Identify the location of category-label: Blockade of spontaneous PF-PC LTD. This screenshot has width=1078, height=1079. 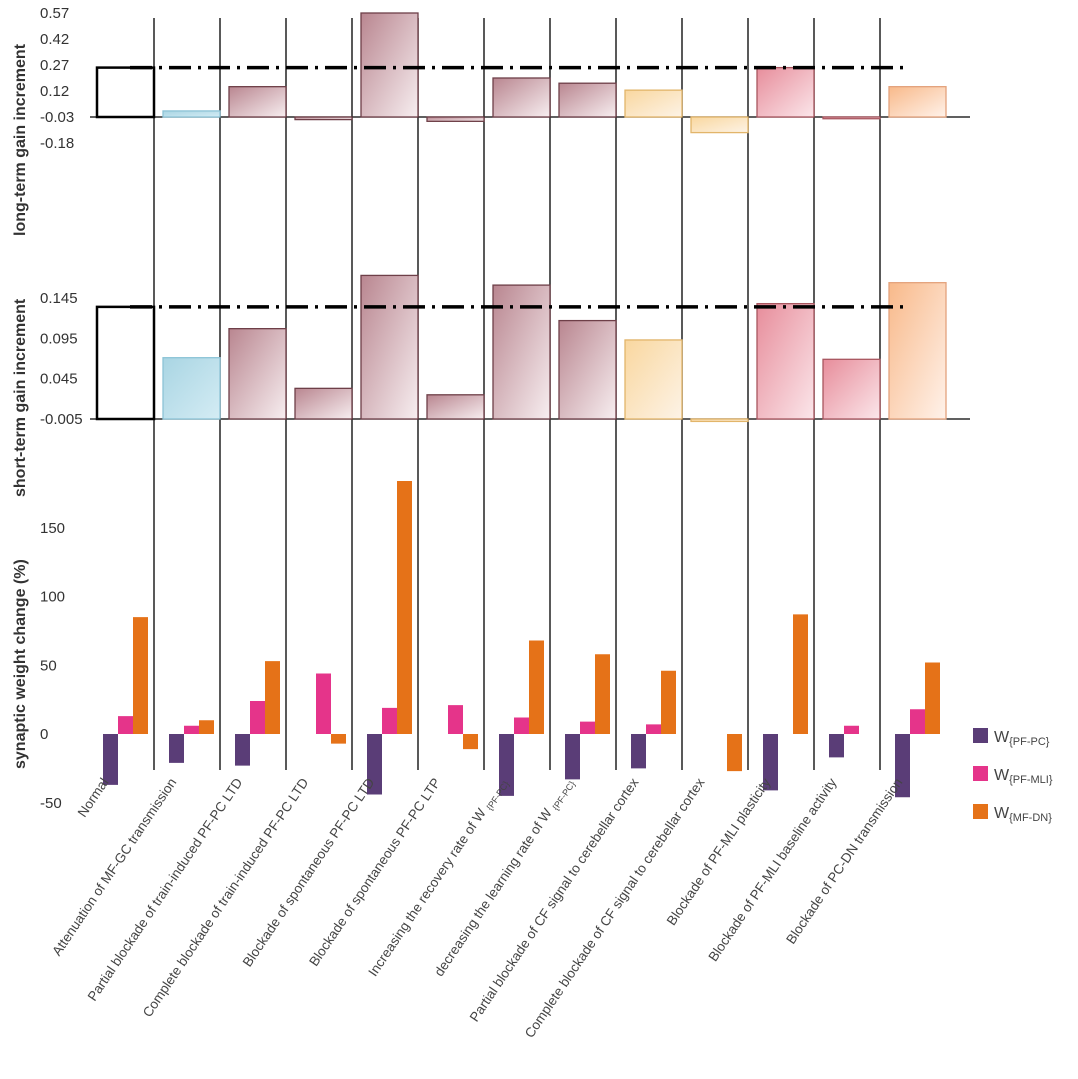
(309, 872).